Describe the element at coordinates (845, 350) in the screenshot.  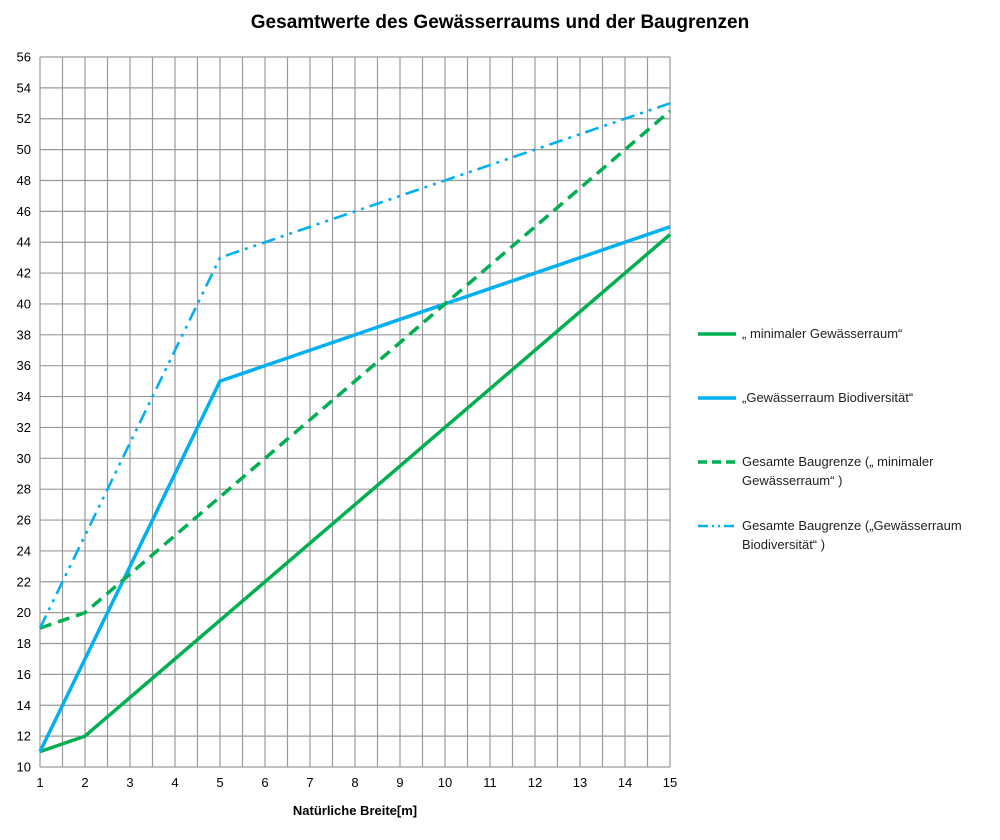
I see `legend-item-1: „ minimaler Gewässerraum“` at that location.